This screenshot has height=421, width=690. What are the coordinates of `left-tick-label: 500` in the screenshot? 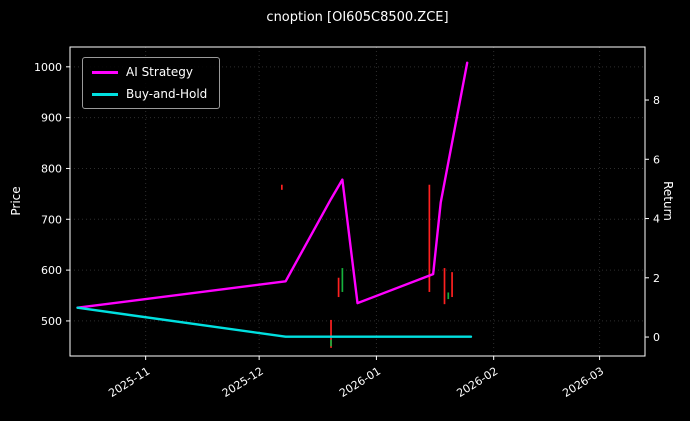 It's located at (51, 321).